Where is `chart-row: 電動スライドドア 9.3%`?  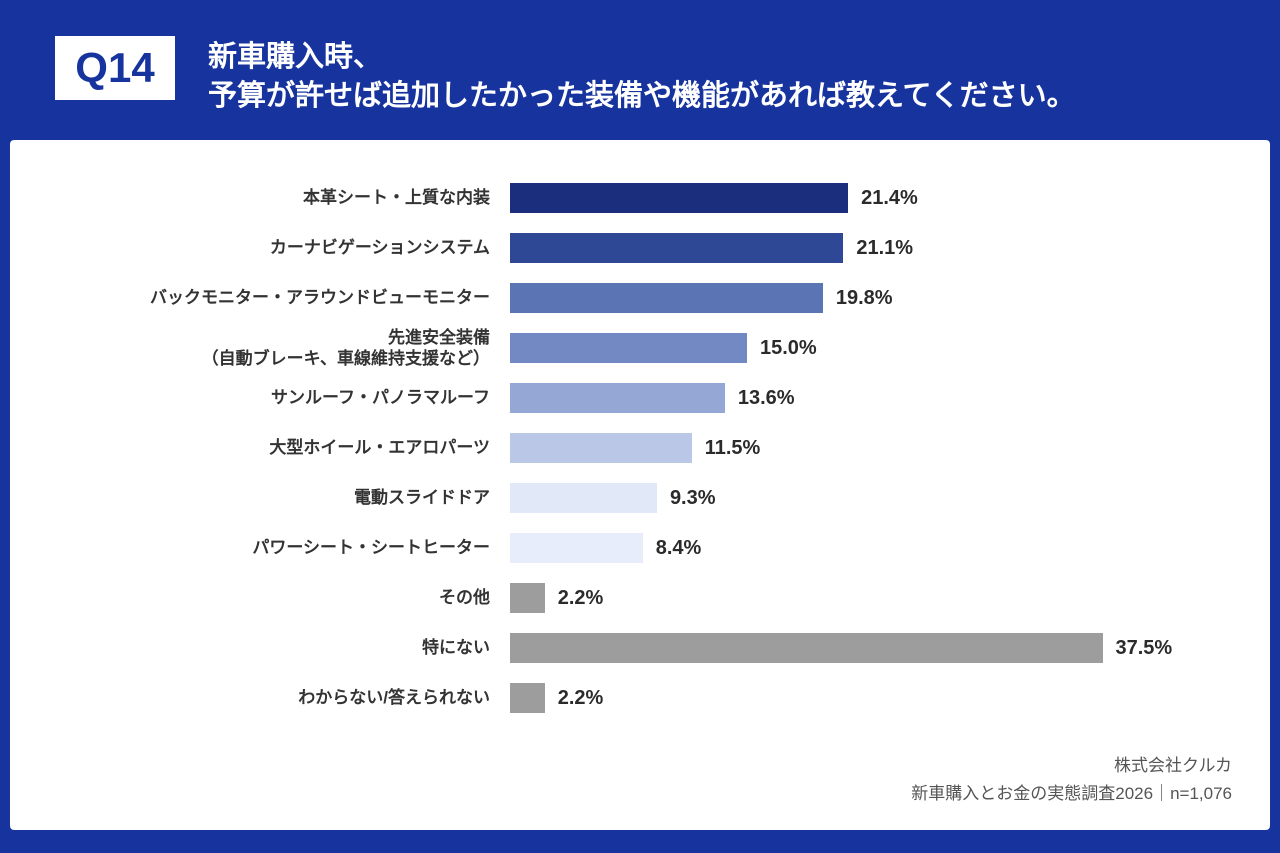 chart-row: 電動スライドドア 9.3% is located at coordinates (640, 498).